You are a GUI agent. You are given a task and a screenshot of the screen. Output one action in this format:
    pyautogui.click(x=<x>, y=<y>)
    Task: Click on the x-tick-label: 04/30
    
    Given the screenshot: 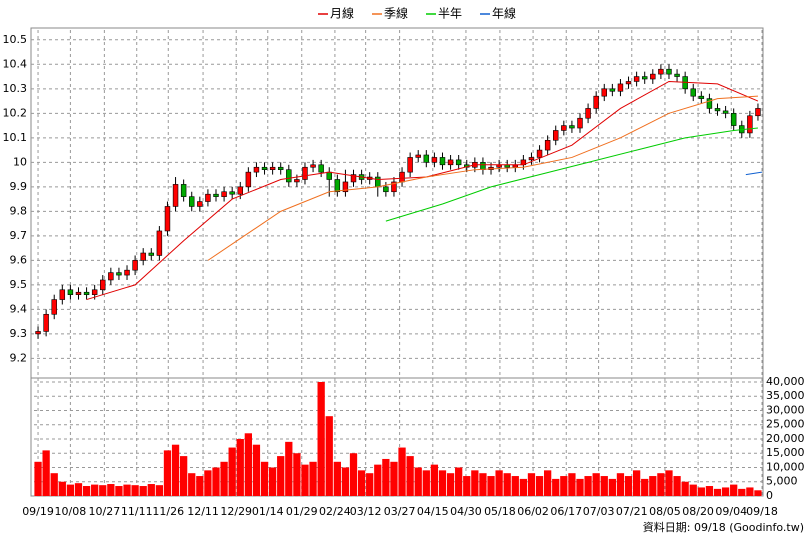 What is the action you would take?
    pyautogui.click(x=466, y=511)
    